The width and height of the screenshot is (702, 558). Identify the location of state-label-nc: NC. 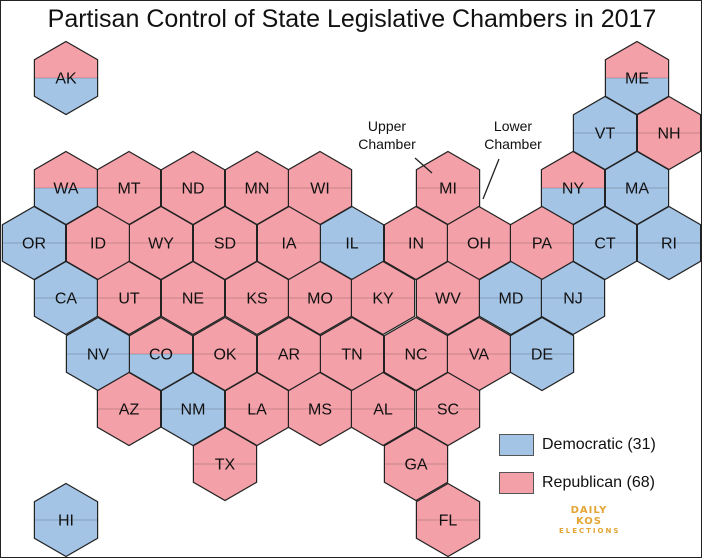
(415, 355).